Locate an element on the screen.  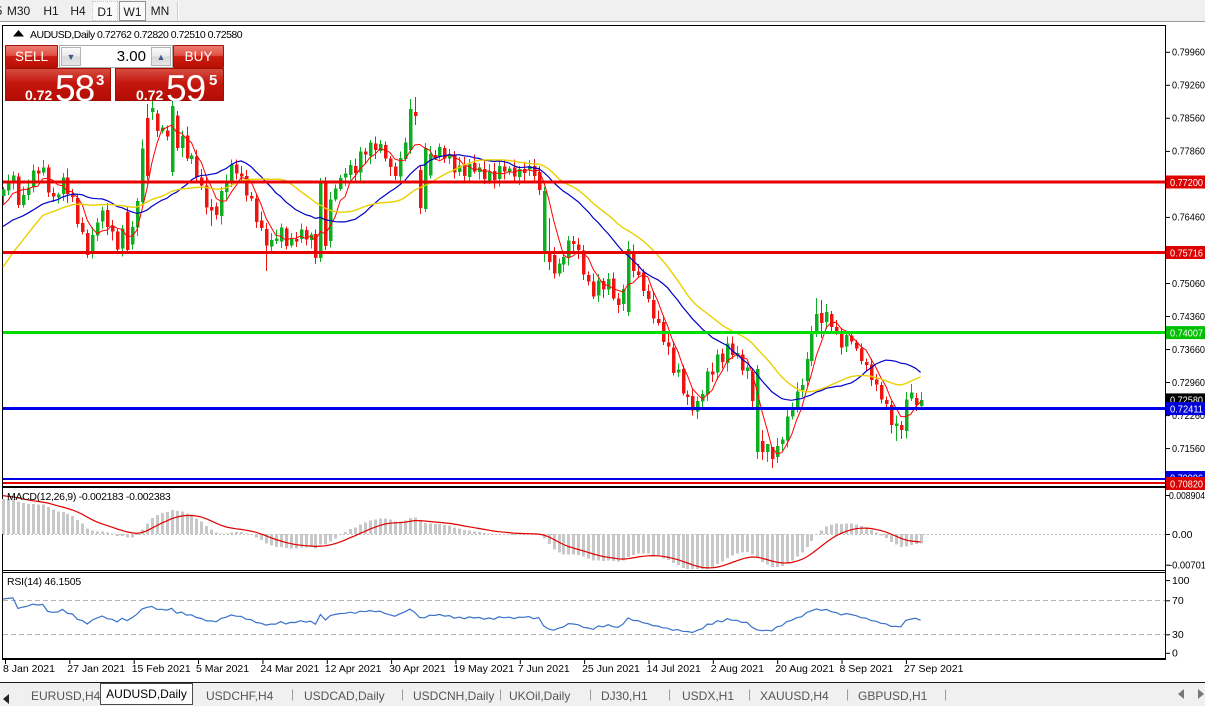
svg-text: 0.77200 is located at coordinates (1186, 183).